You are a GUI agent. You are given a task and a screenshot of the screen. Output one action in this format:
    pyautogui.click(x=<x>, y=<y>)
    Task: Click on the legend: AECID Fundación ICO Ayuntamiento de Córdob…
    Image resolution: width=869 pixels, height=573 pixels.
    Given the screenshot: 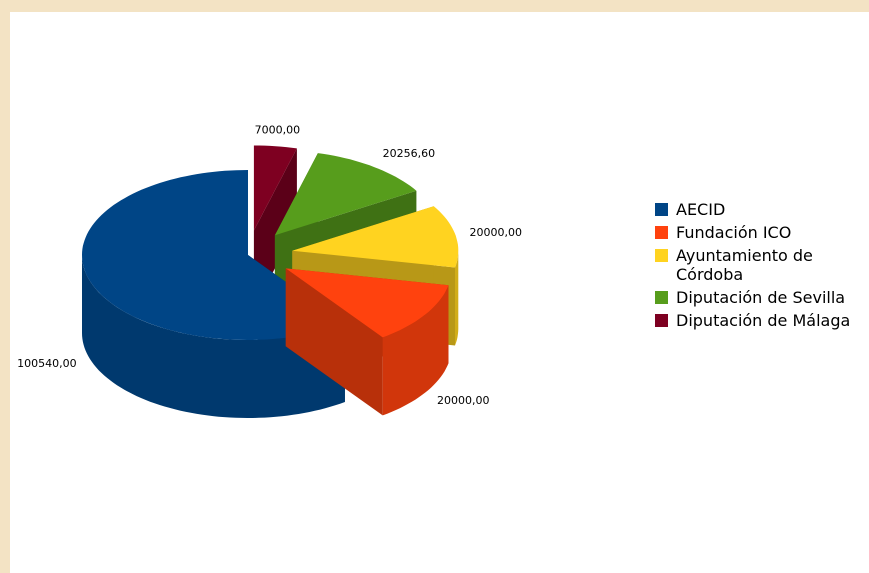 What is the action you would take?
    pyautogui.click(x=760, y=267)
    